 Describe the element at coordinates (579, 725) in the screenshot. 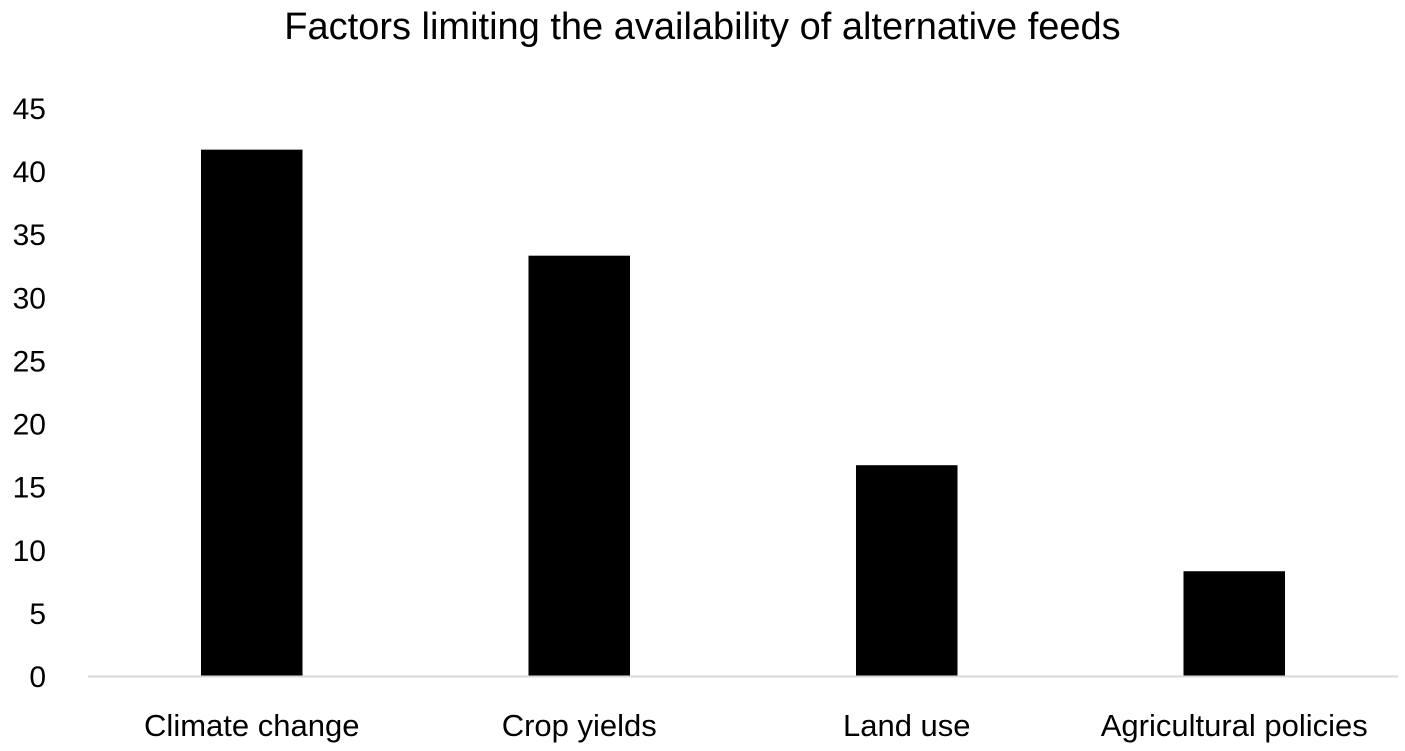

I see `x-tick-label-crop-yields: Crop yields` at that location.